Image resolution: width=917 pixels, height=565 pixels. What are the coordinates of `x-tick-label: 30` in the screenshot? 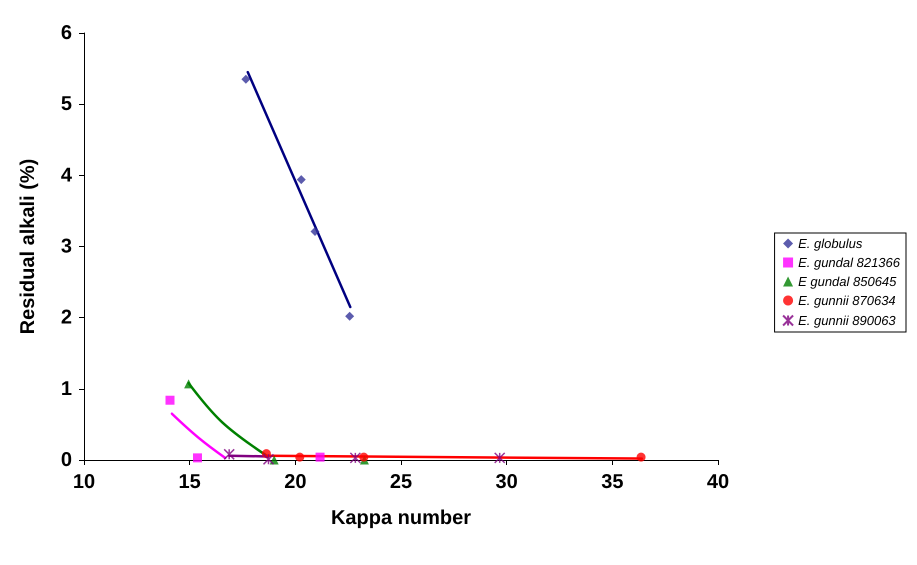 It's located at (507, 482).